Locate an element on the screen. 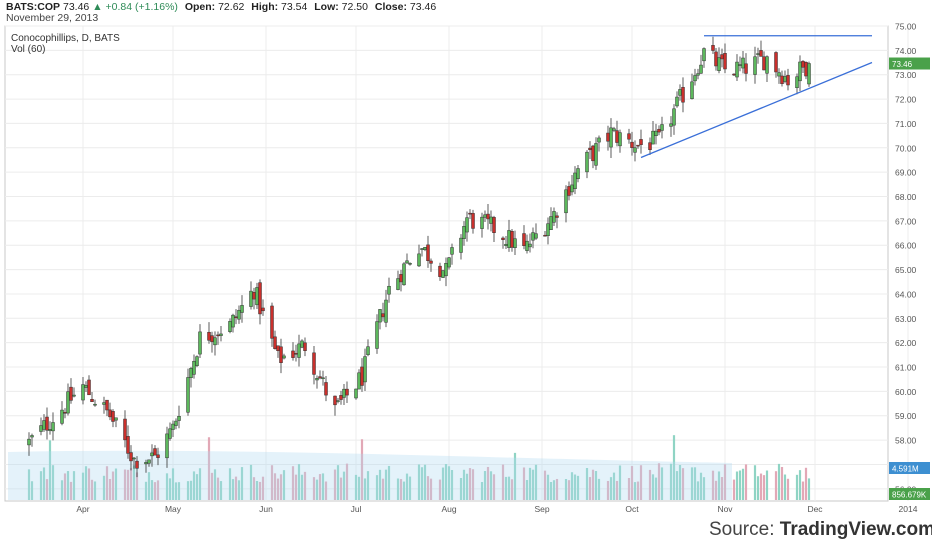 This screenshot has width=932, height=550. x-axis: Apr May Jun Jul Aug Sep Oct Nov Dec 2014 is located at coordinates (496, 509).